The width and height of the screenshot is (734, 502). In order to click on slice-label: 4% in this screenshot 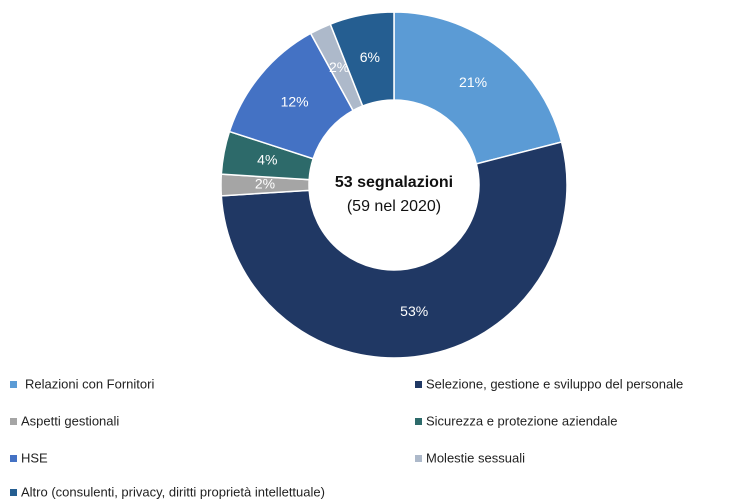, I will do `click(267, 160)`.